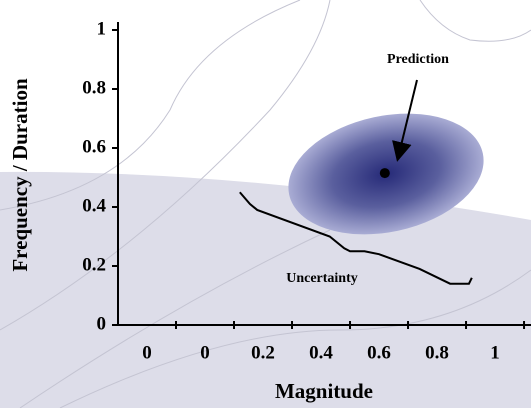 This screenshot has height=408, width=531. What do you see at coordinates (418, 59) in the screenshot?
I see `annotation: Prediction` at bounding box center [418, 59].